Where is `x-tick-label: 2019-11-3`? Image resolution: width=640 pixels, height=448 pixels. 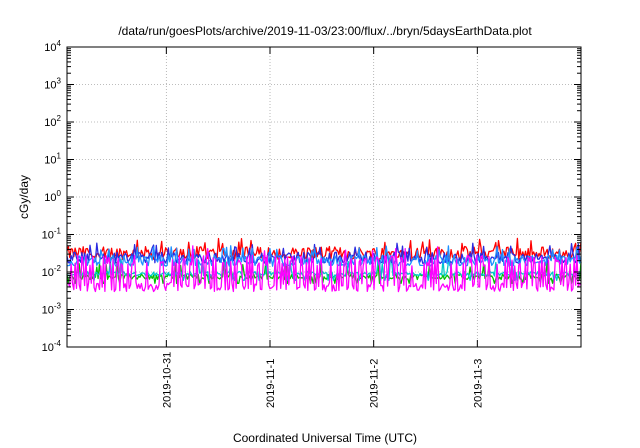
x-tick-label: 2019-11-3 is located at coordinates (478, 383).